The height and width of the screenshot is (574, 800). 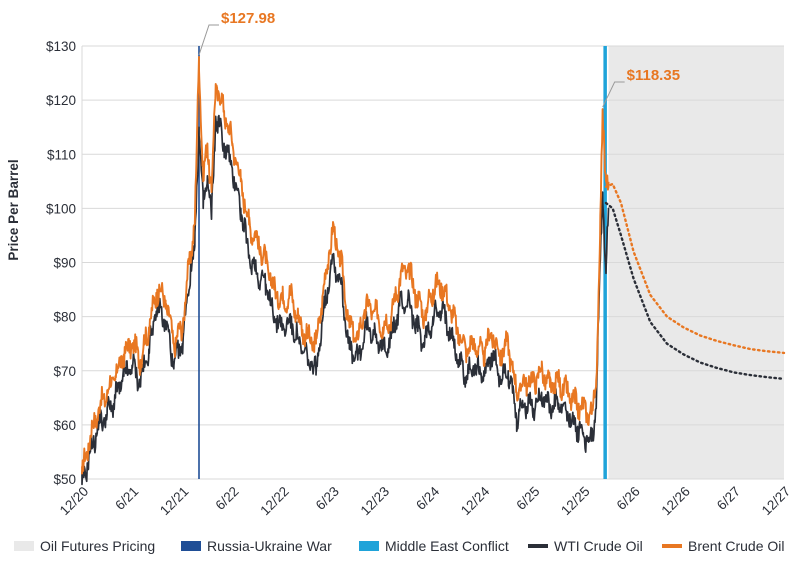 What do you see at coordinates (776, 501) in the screenshot?
I see `x-tick-label: 12/27` at bounding box center [776, 501].